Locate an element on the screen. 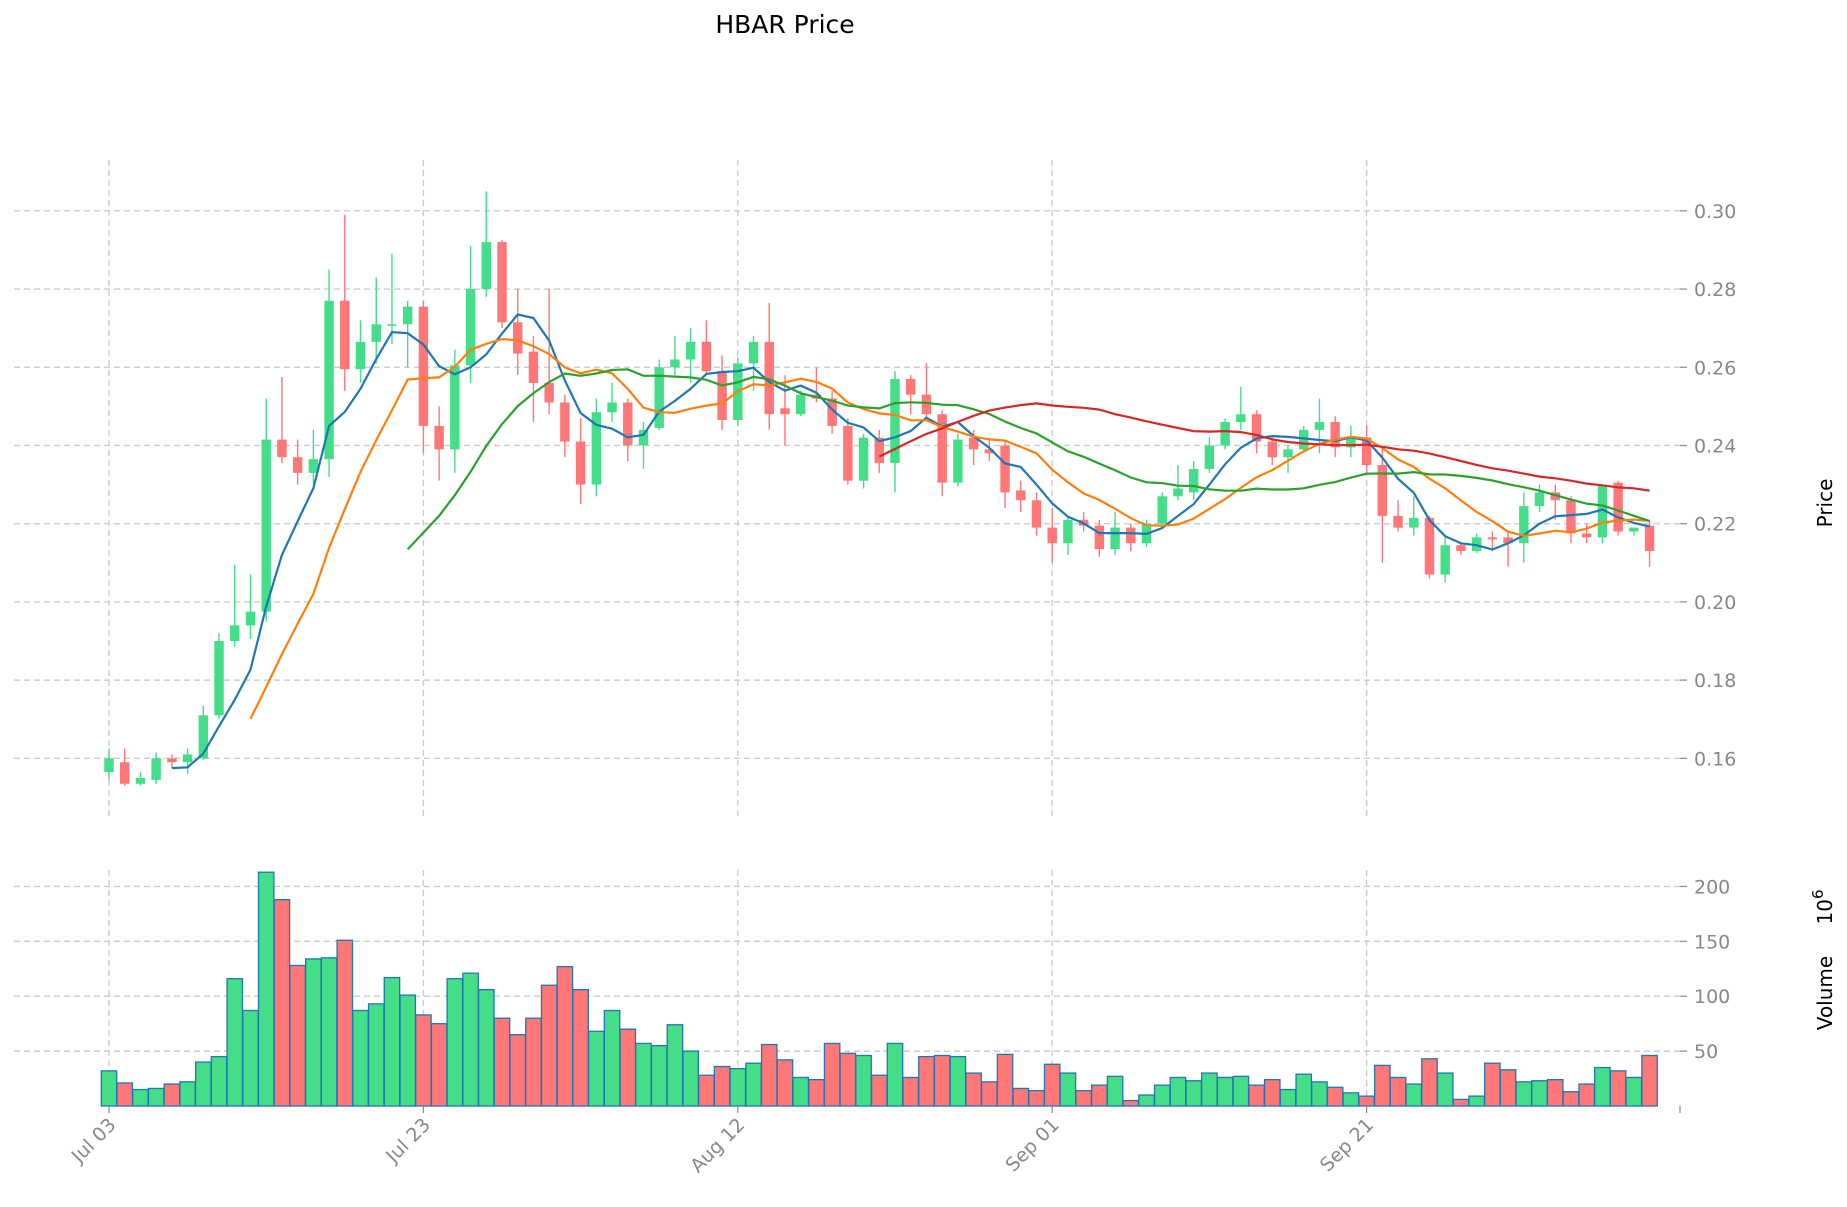 The height and width of the screenshot is (1207, 1847). volume-scale-exponent: 6 is located at coordinates (1818, 895).